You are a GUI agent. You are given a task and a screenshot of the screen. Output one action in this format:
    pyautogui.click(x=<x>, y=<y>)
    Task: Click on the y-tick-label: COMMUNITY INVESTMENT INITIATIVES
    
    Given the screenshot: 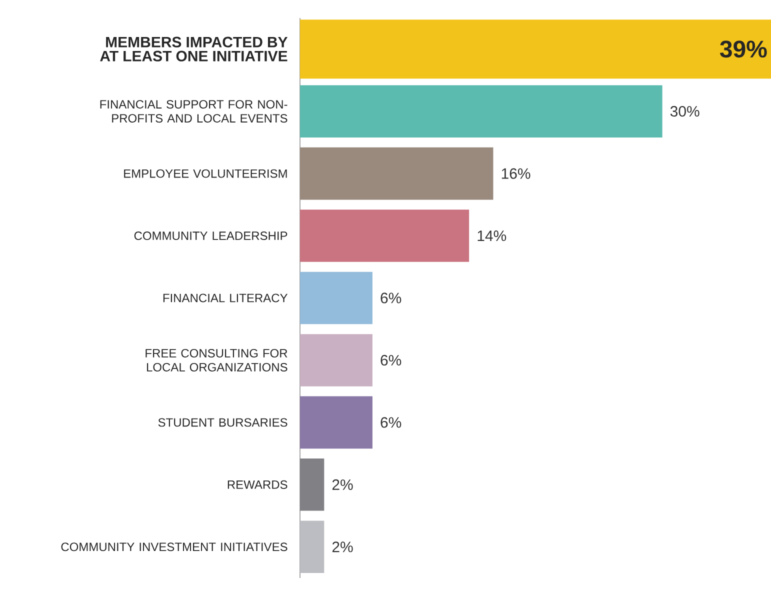 What is the action you would take?
    pyautogui.click(x=174, y=547)
    